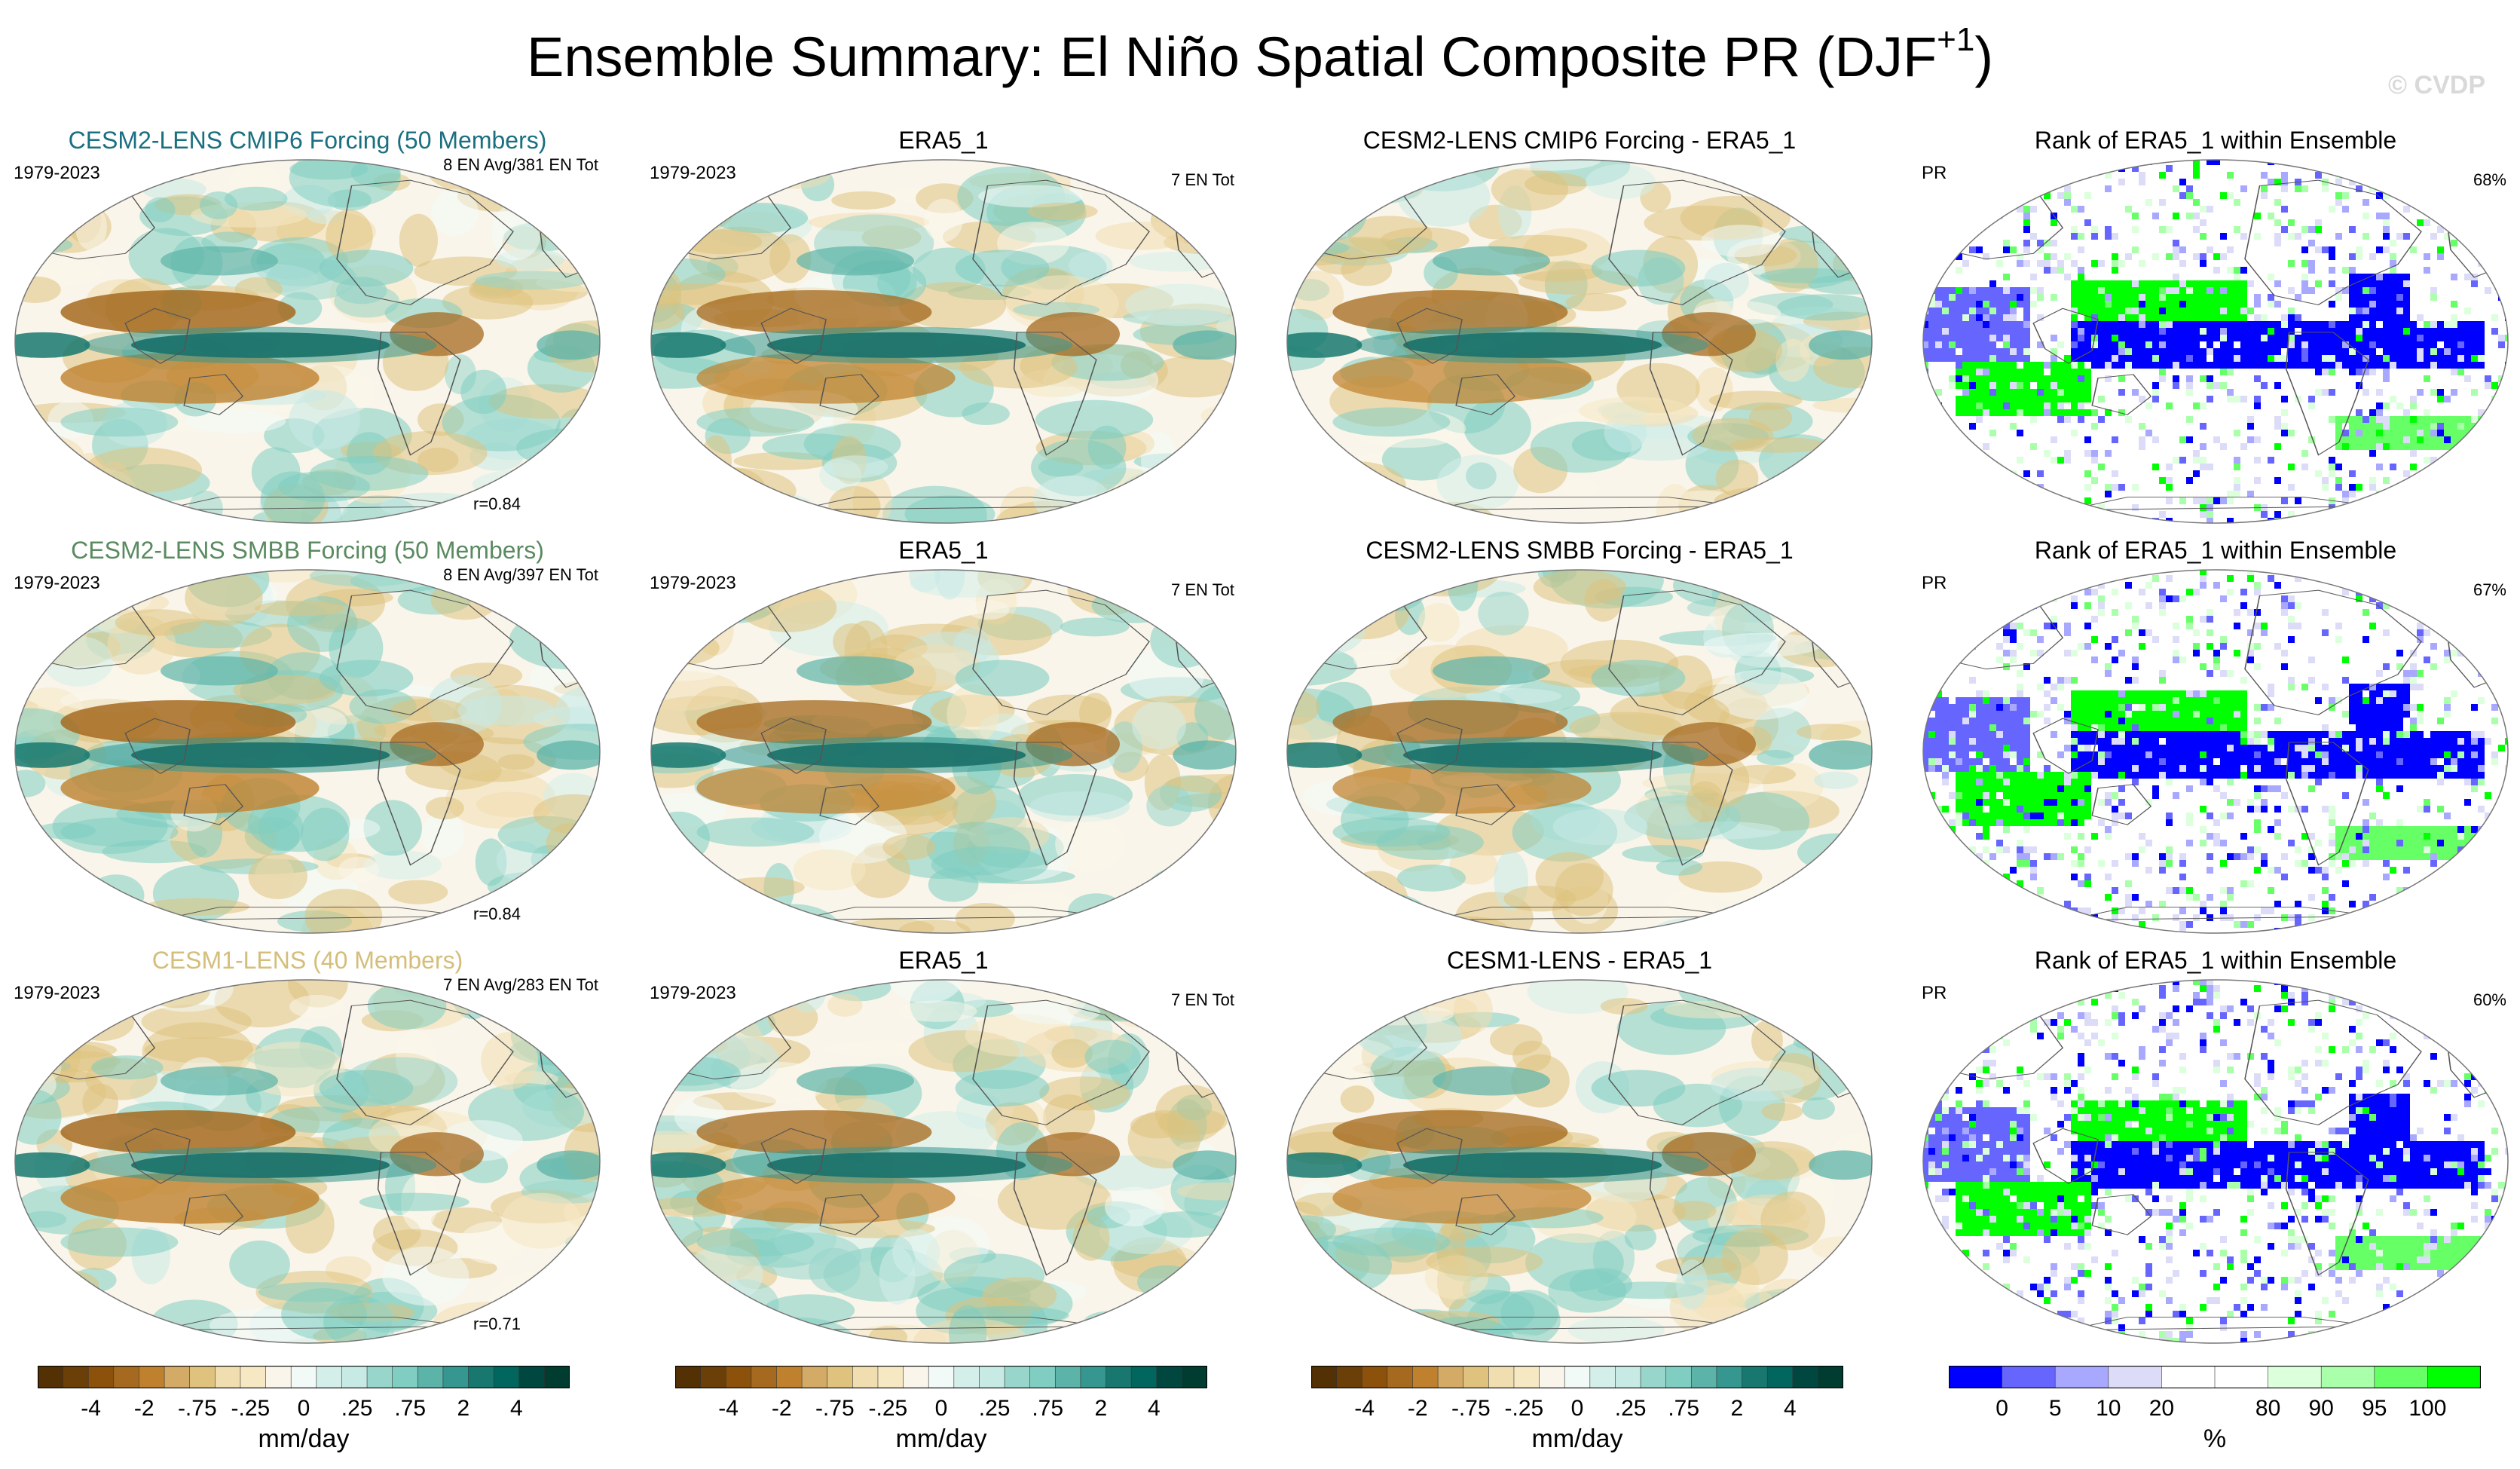 The width and height of the screenshot is (2520, 1469). I want to click on panel-title-diff: CESM1-LENS - ERA5_1, so click(1579, 960).